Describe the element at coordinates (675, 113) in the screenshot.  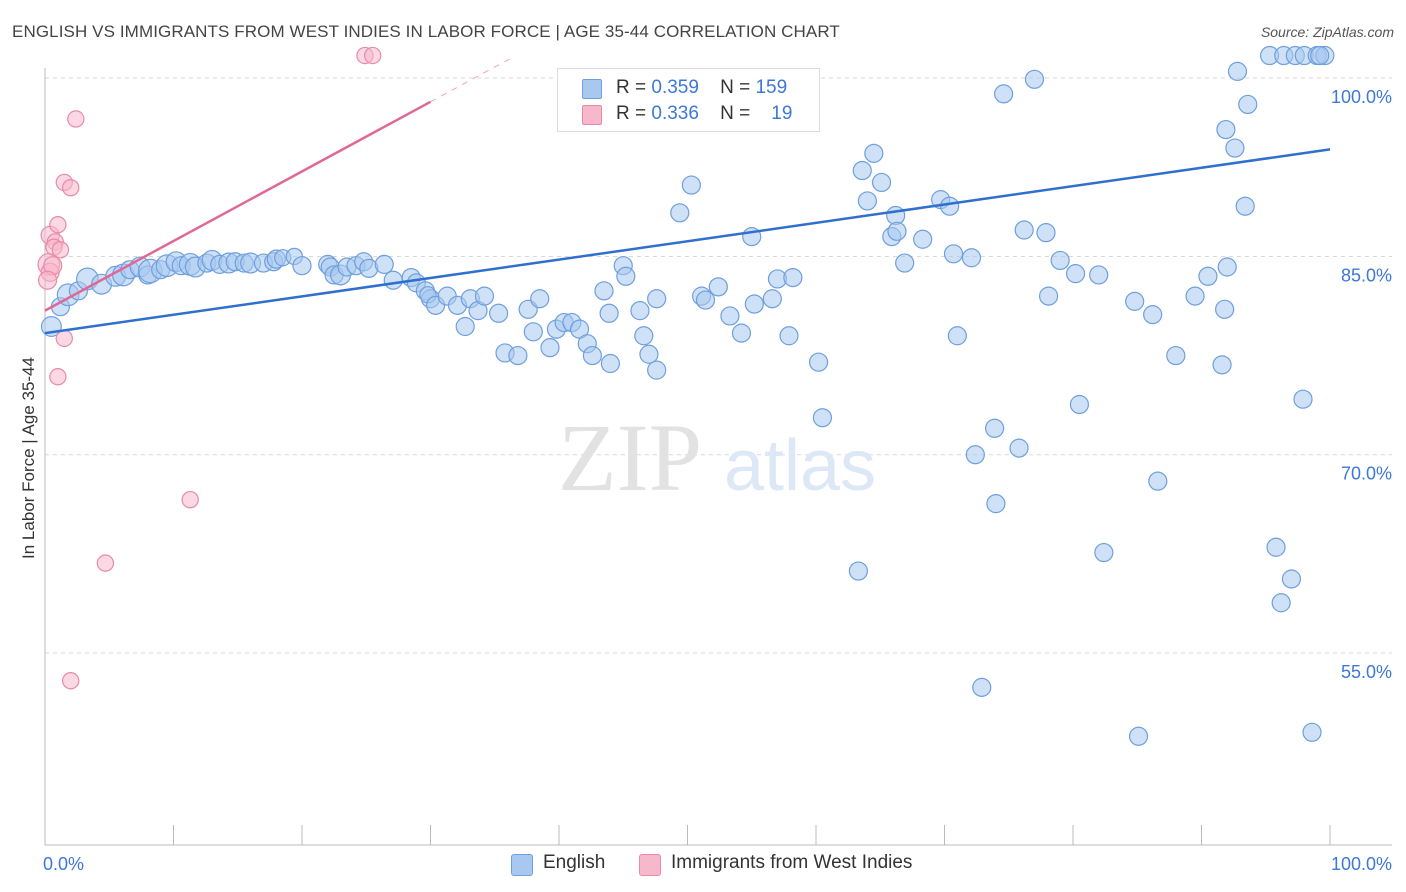
I see `r-value-west-indies: 0.336` at that location.